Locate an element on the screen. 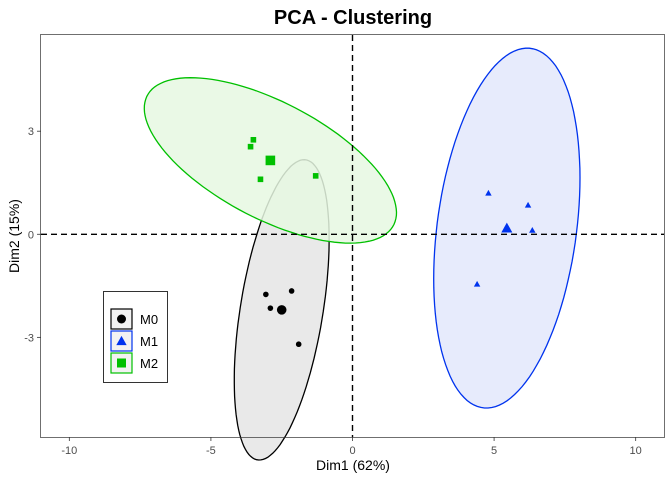 The image size is (672, 480). x-tick-label: 10 is located at coordinates (636, 451).